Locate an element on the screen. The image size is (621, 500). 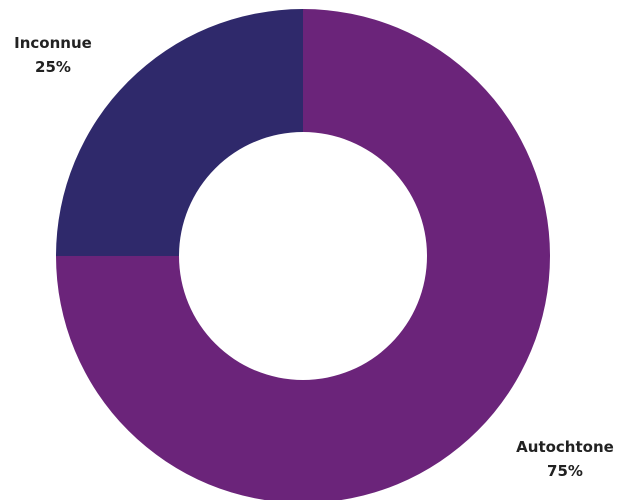
slice-value-inconnue: 25% is located at coordinates (53, 67).